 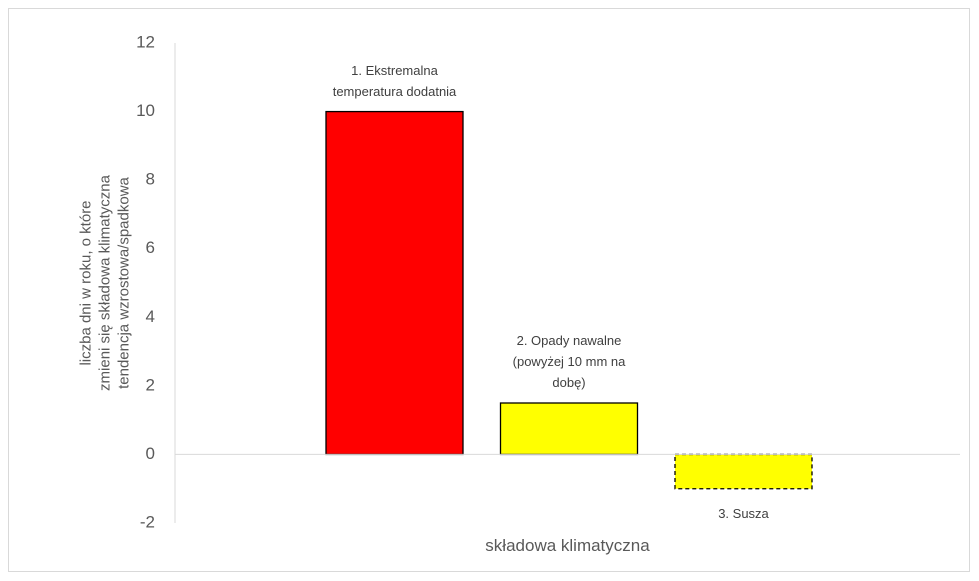 I want to click on y-tick-label: 12, so click(x=145, y=41).